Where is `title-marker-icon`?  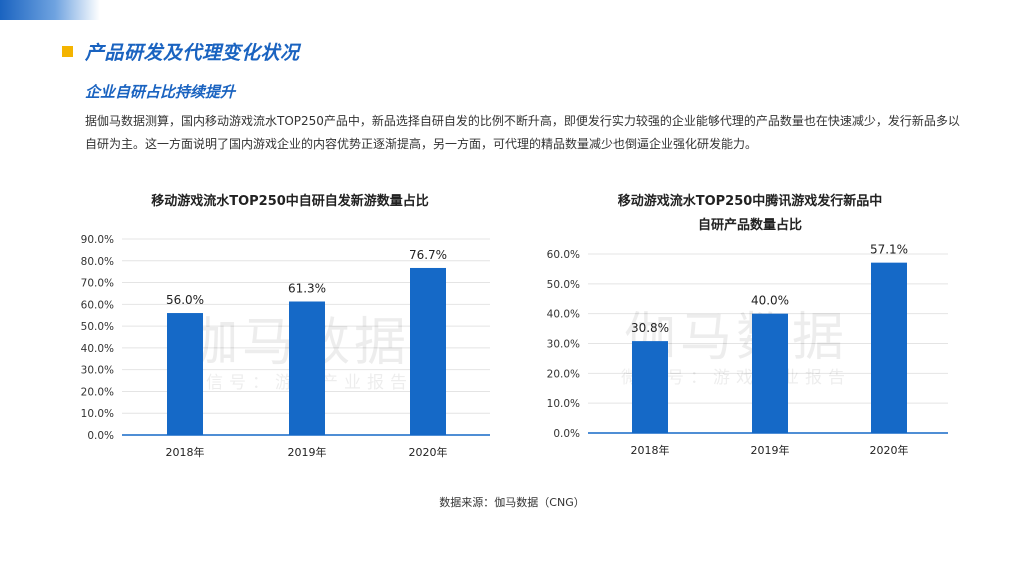 title-marker-icon is located at coordinates (67, 51).